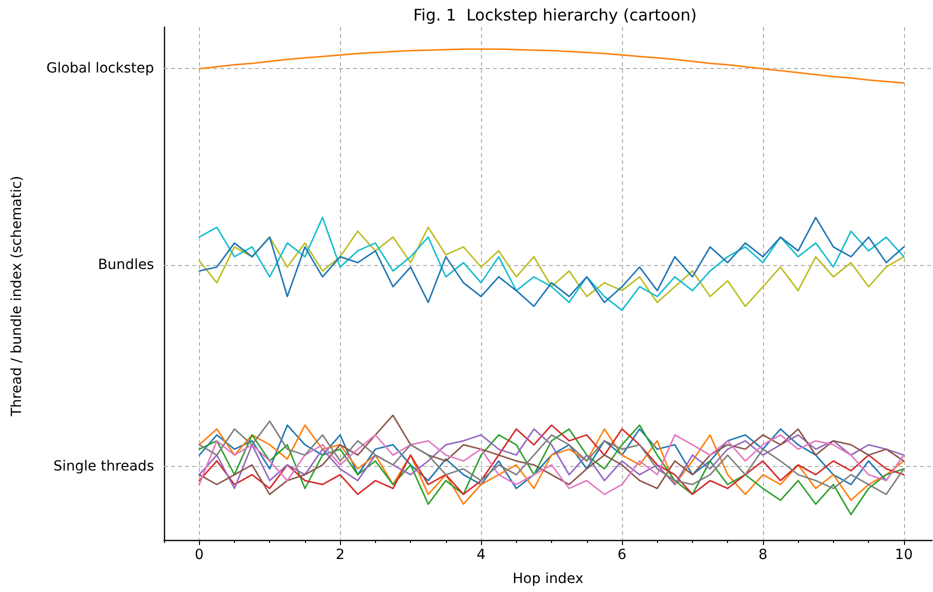 The image size is (933, 592). Describe the element at coordinates (903, 555) in the screenshot. I see `x-tick-label: 10` at that location.